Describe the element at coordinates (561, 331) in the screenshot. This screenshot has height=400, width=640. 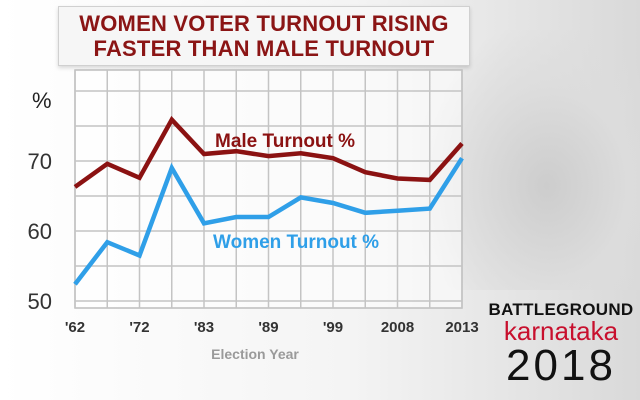
I see `brand-karnataka: karnataka` at that location.